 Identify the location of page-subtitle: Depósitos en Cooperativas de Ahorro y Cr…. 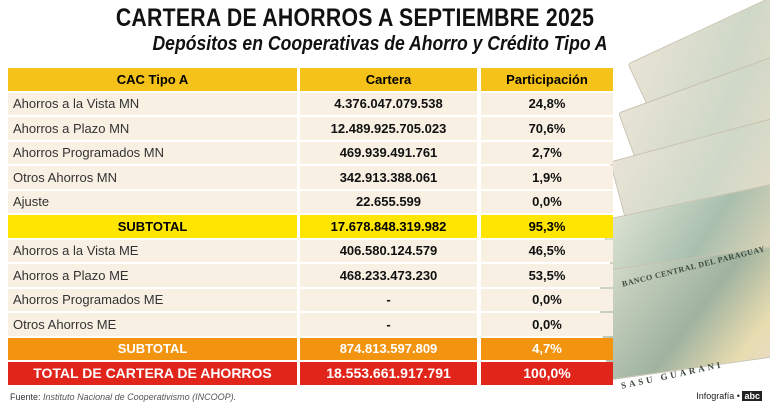
(380, 44).